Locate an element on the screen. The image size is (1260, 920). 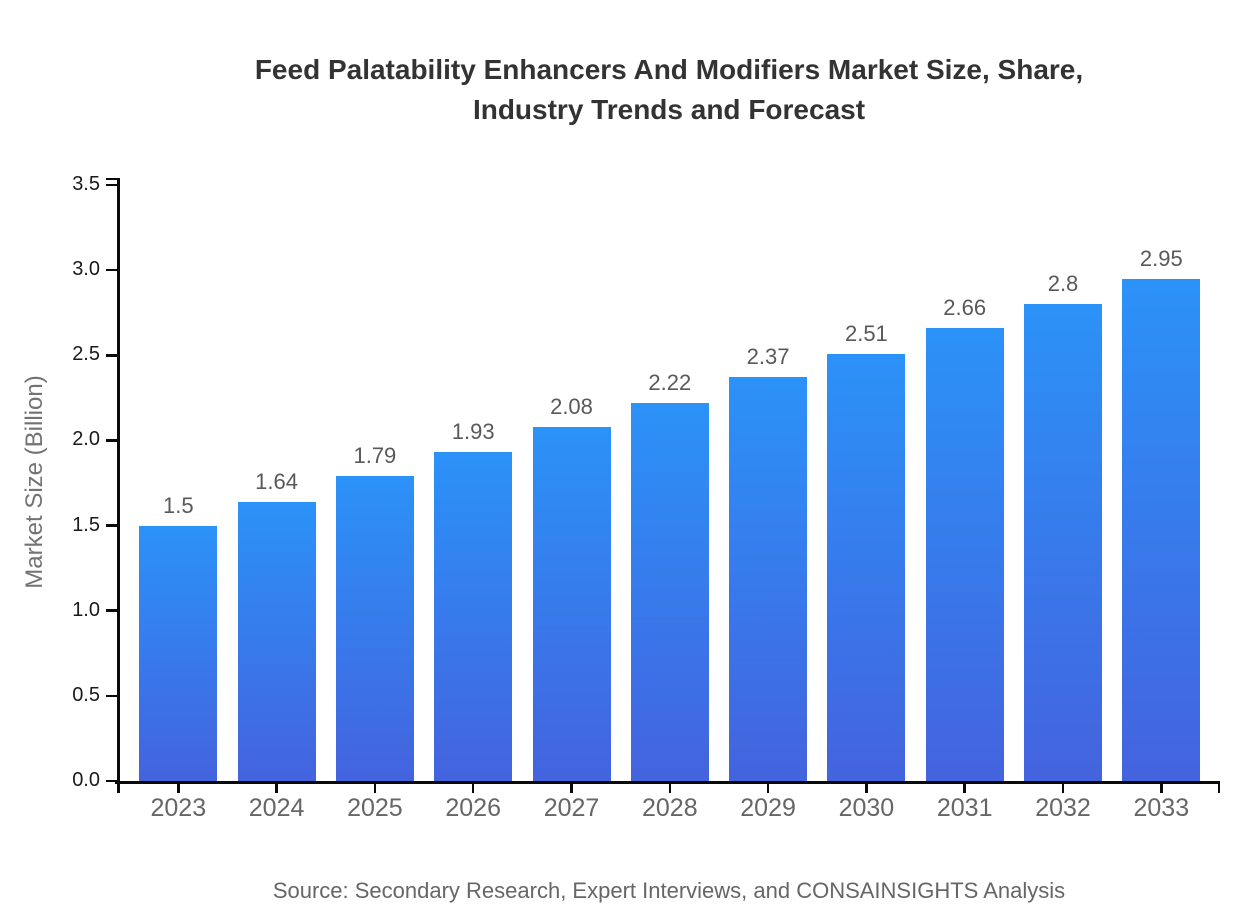
x-tick-label: 2032 is located at coordinates (1063, 808).